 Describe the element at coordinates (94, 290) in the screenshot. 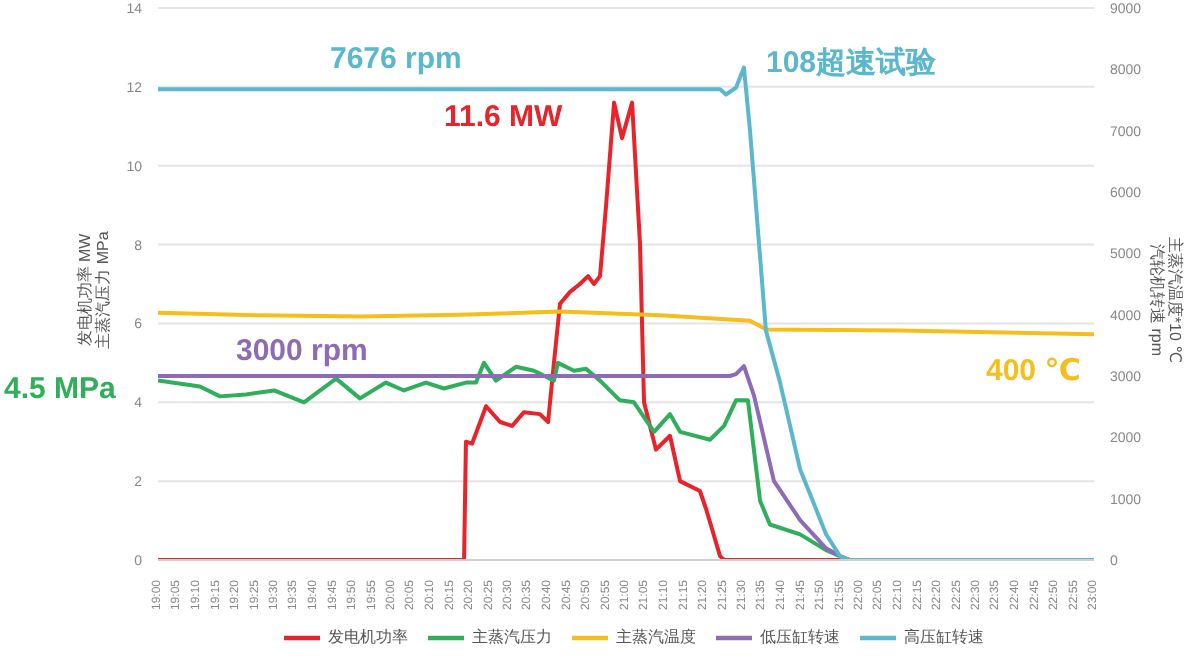

I see `y-axis-title: 发电机功率 MW 主蒸汽压力 MPa` at that location.